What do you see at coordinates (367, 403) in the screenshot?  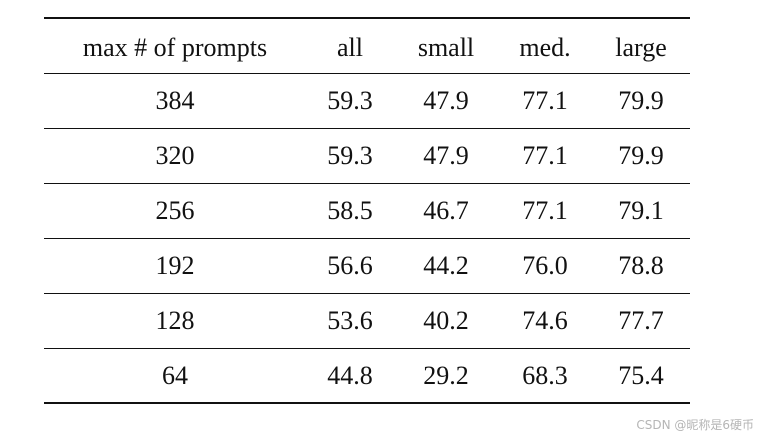 I see `bottom-rule` at bounding box center [367, 403].